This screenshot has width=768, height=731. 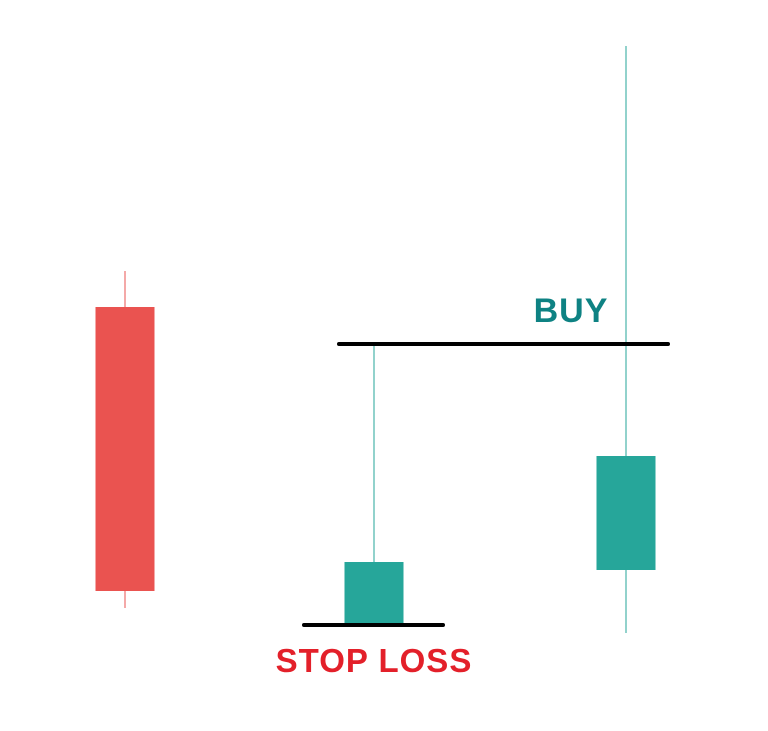 I want to click on buy-label: BUY, so click(x=571, y=311).